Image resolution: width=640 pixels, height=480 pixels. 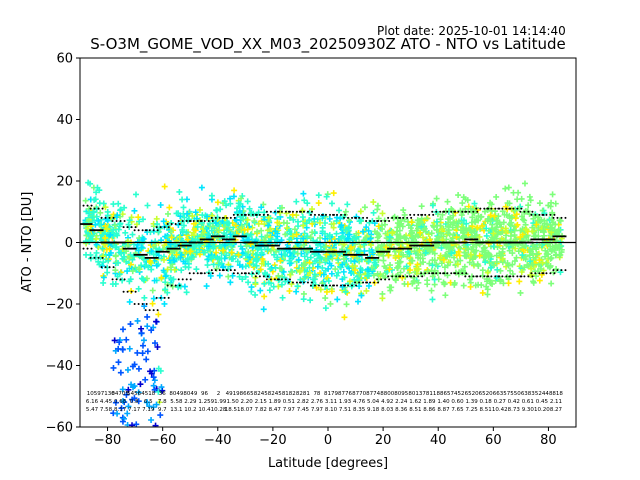 I want to click on bin-stat-std: 7.97, so click(x=289, y=410).